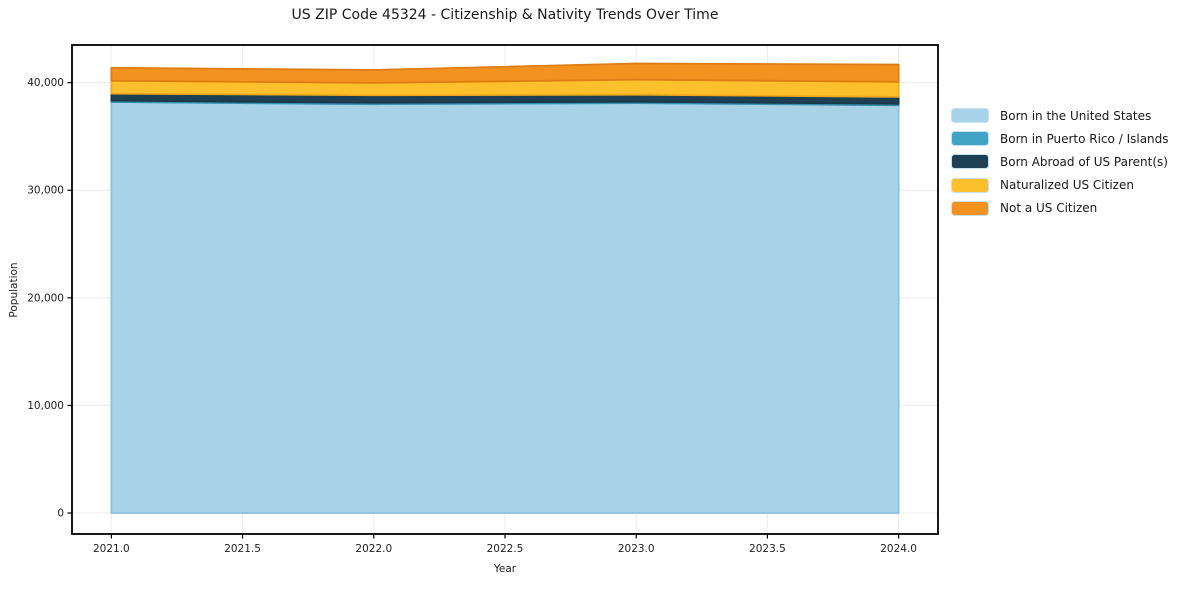 This screenshot has height=590, width=1189. I want to click on y-axis-label: Population, so click(14, 290).